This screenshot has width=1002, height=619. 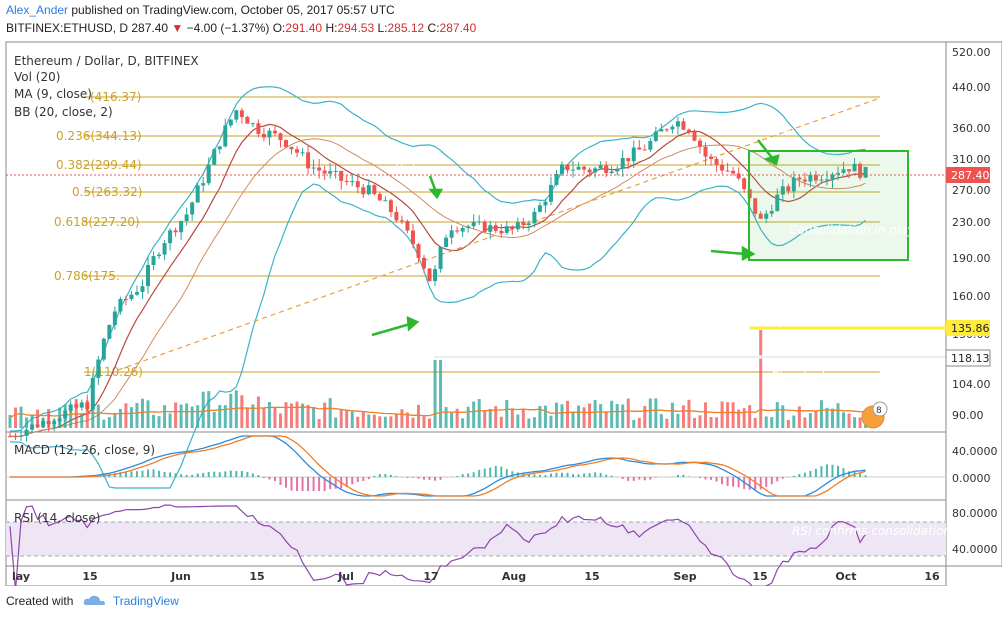 What do you see at coordinates (145, 601) in the screenshot?
I see `tradingview-link: TradingView` at bounding box center [145, 601].